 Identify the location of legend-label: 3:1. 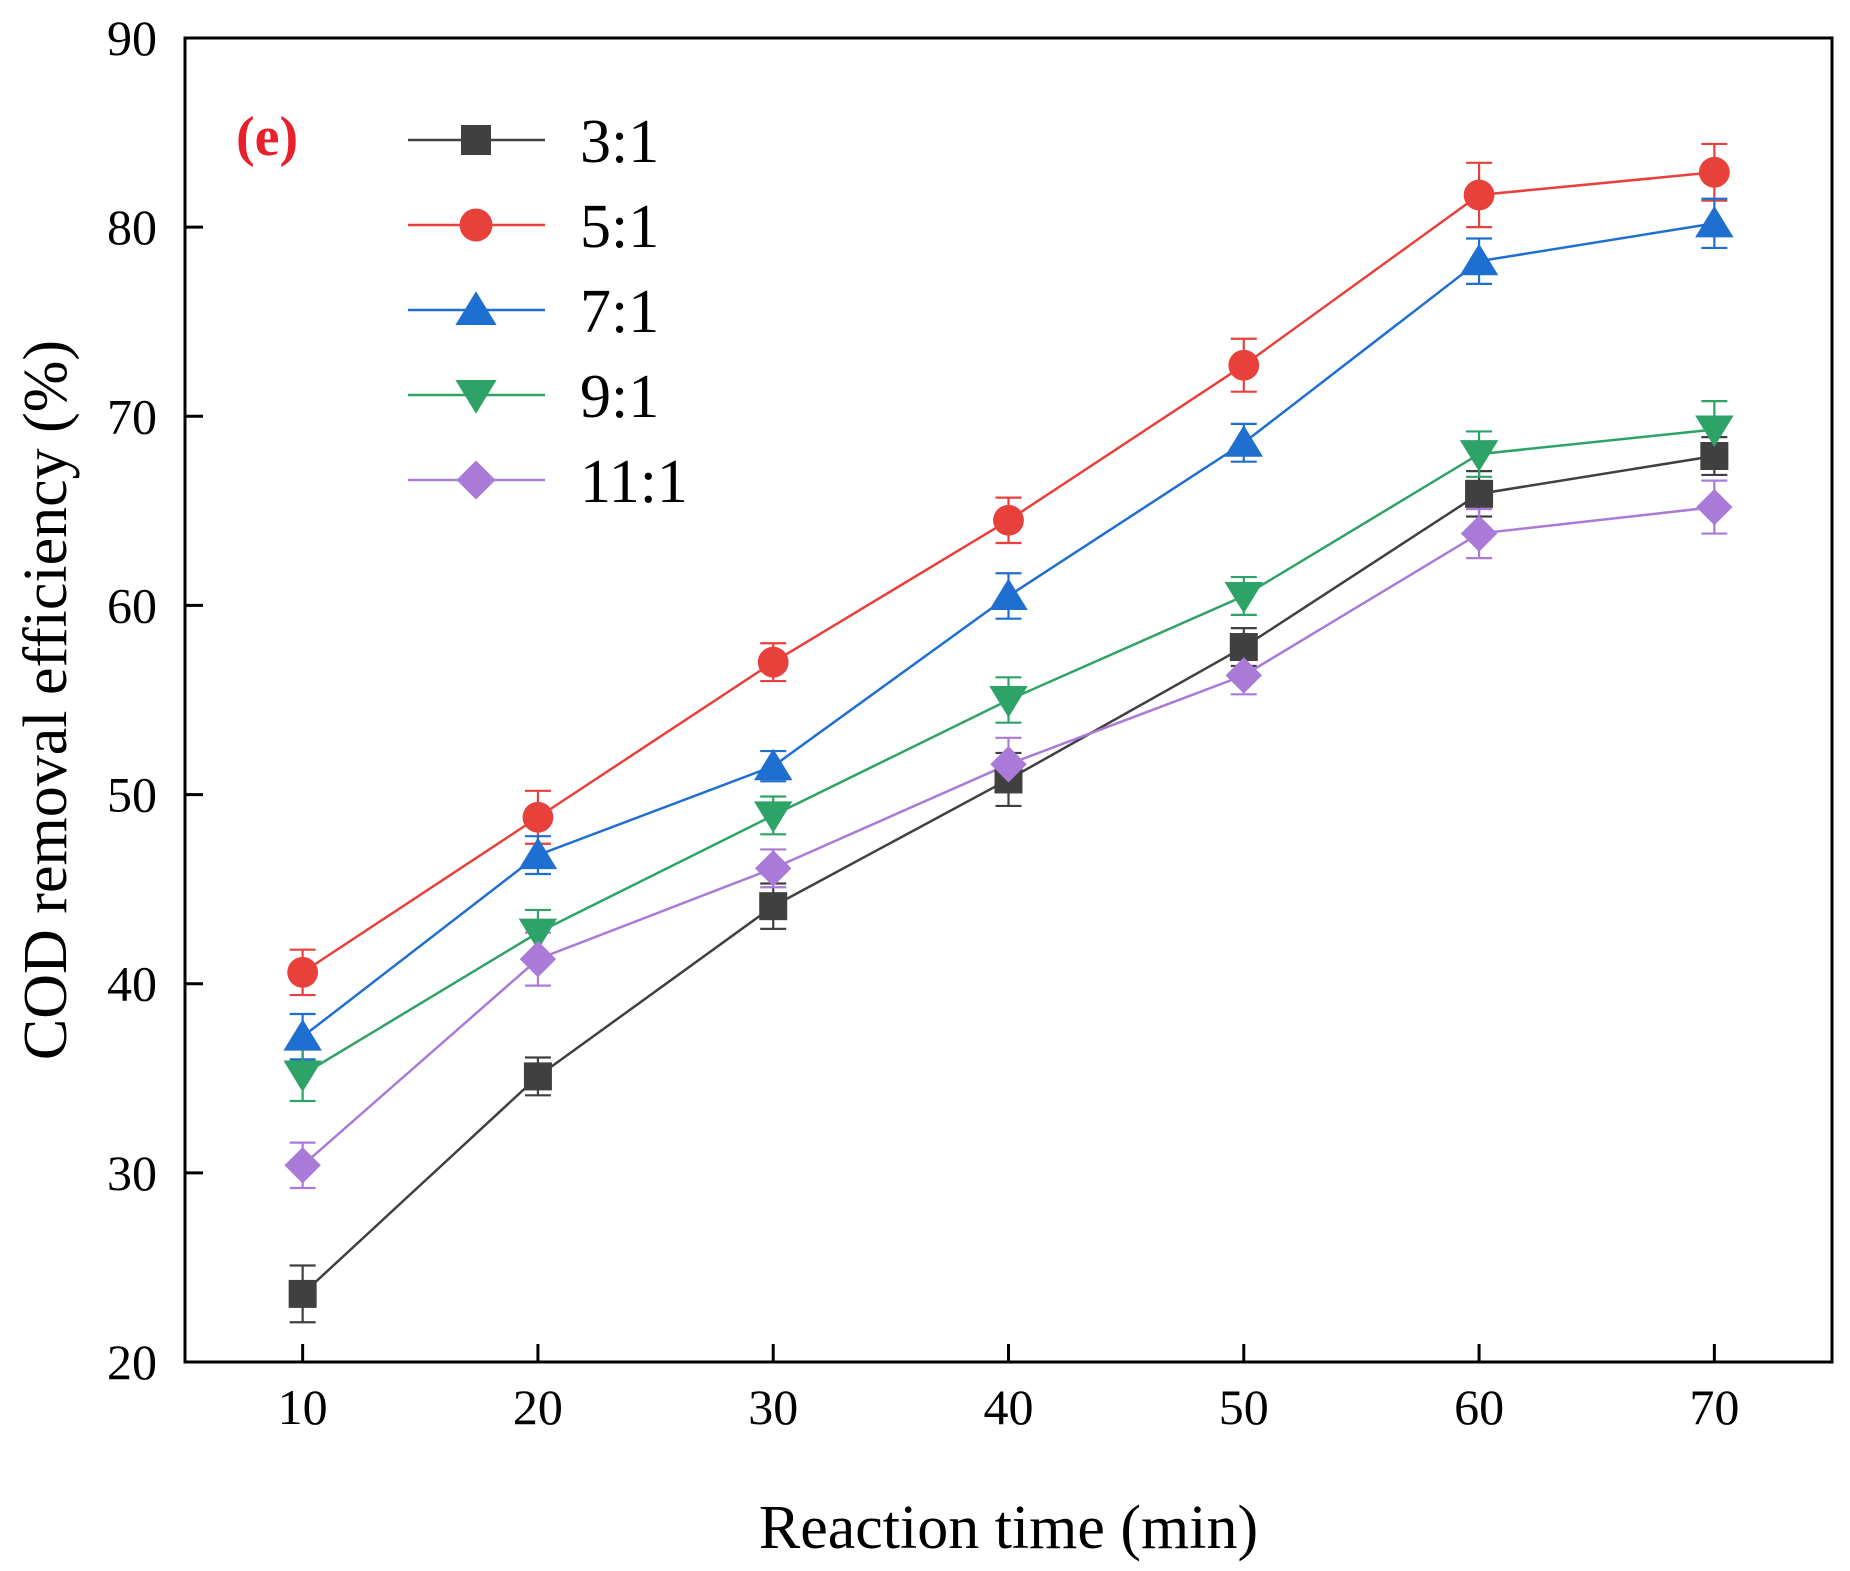
(619, 142).